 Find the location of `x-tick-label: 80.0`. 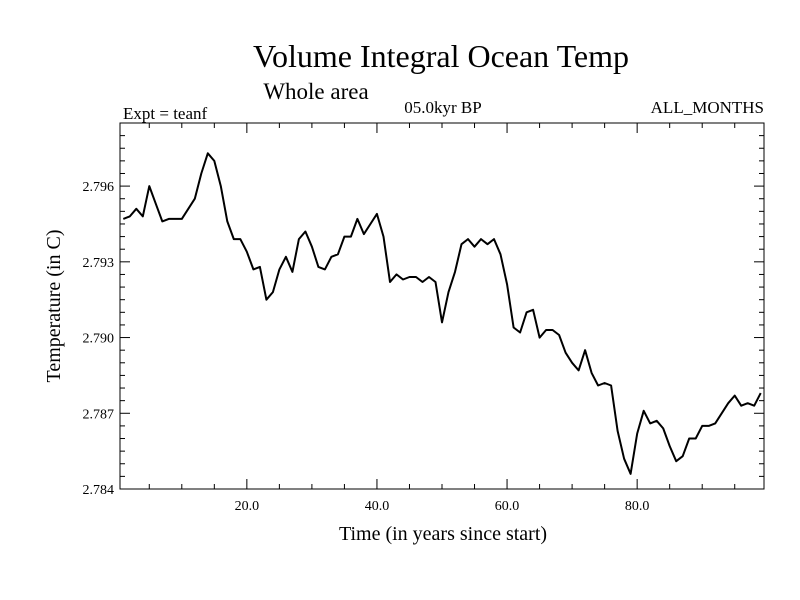

x-tick-label: 80.0 is located at coordinates (637, 506).